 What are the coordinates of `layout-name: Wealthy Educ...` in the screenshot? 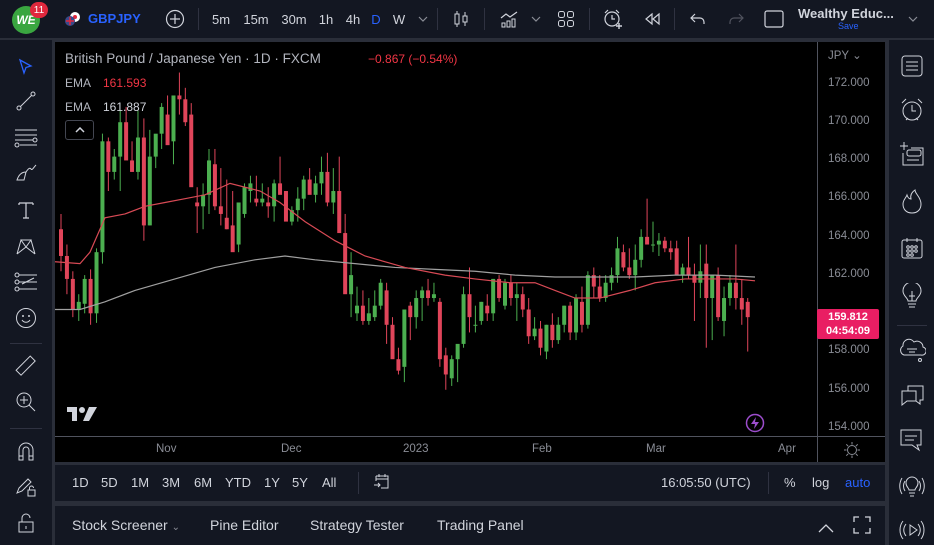 It's located at (846, 13).